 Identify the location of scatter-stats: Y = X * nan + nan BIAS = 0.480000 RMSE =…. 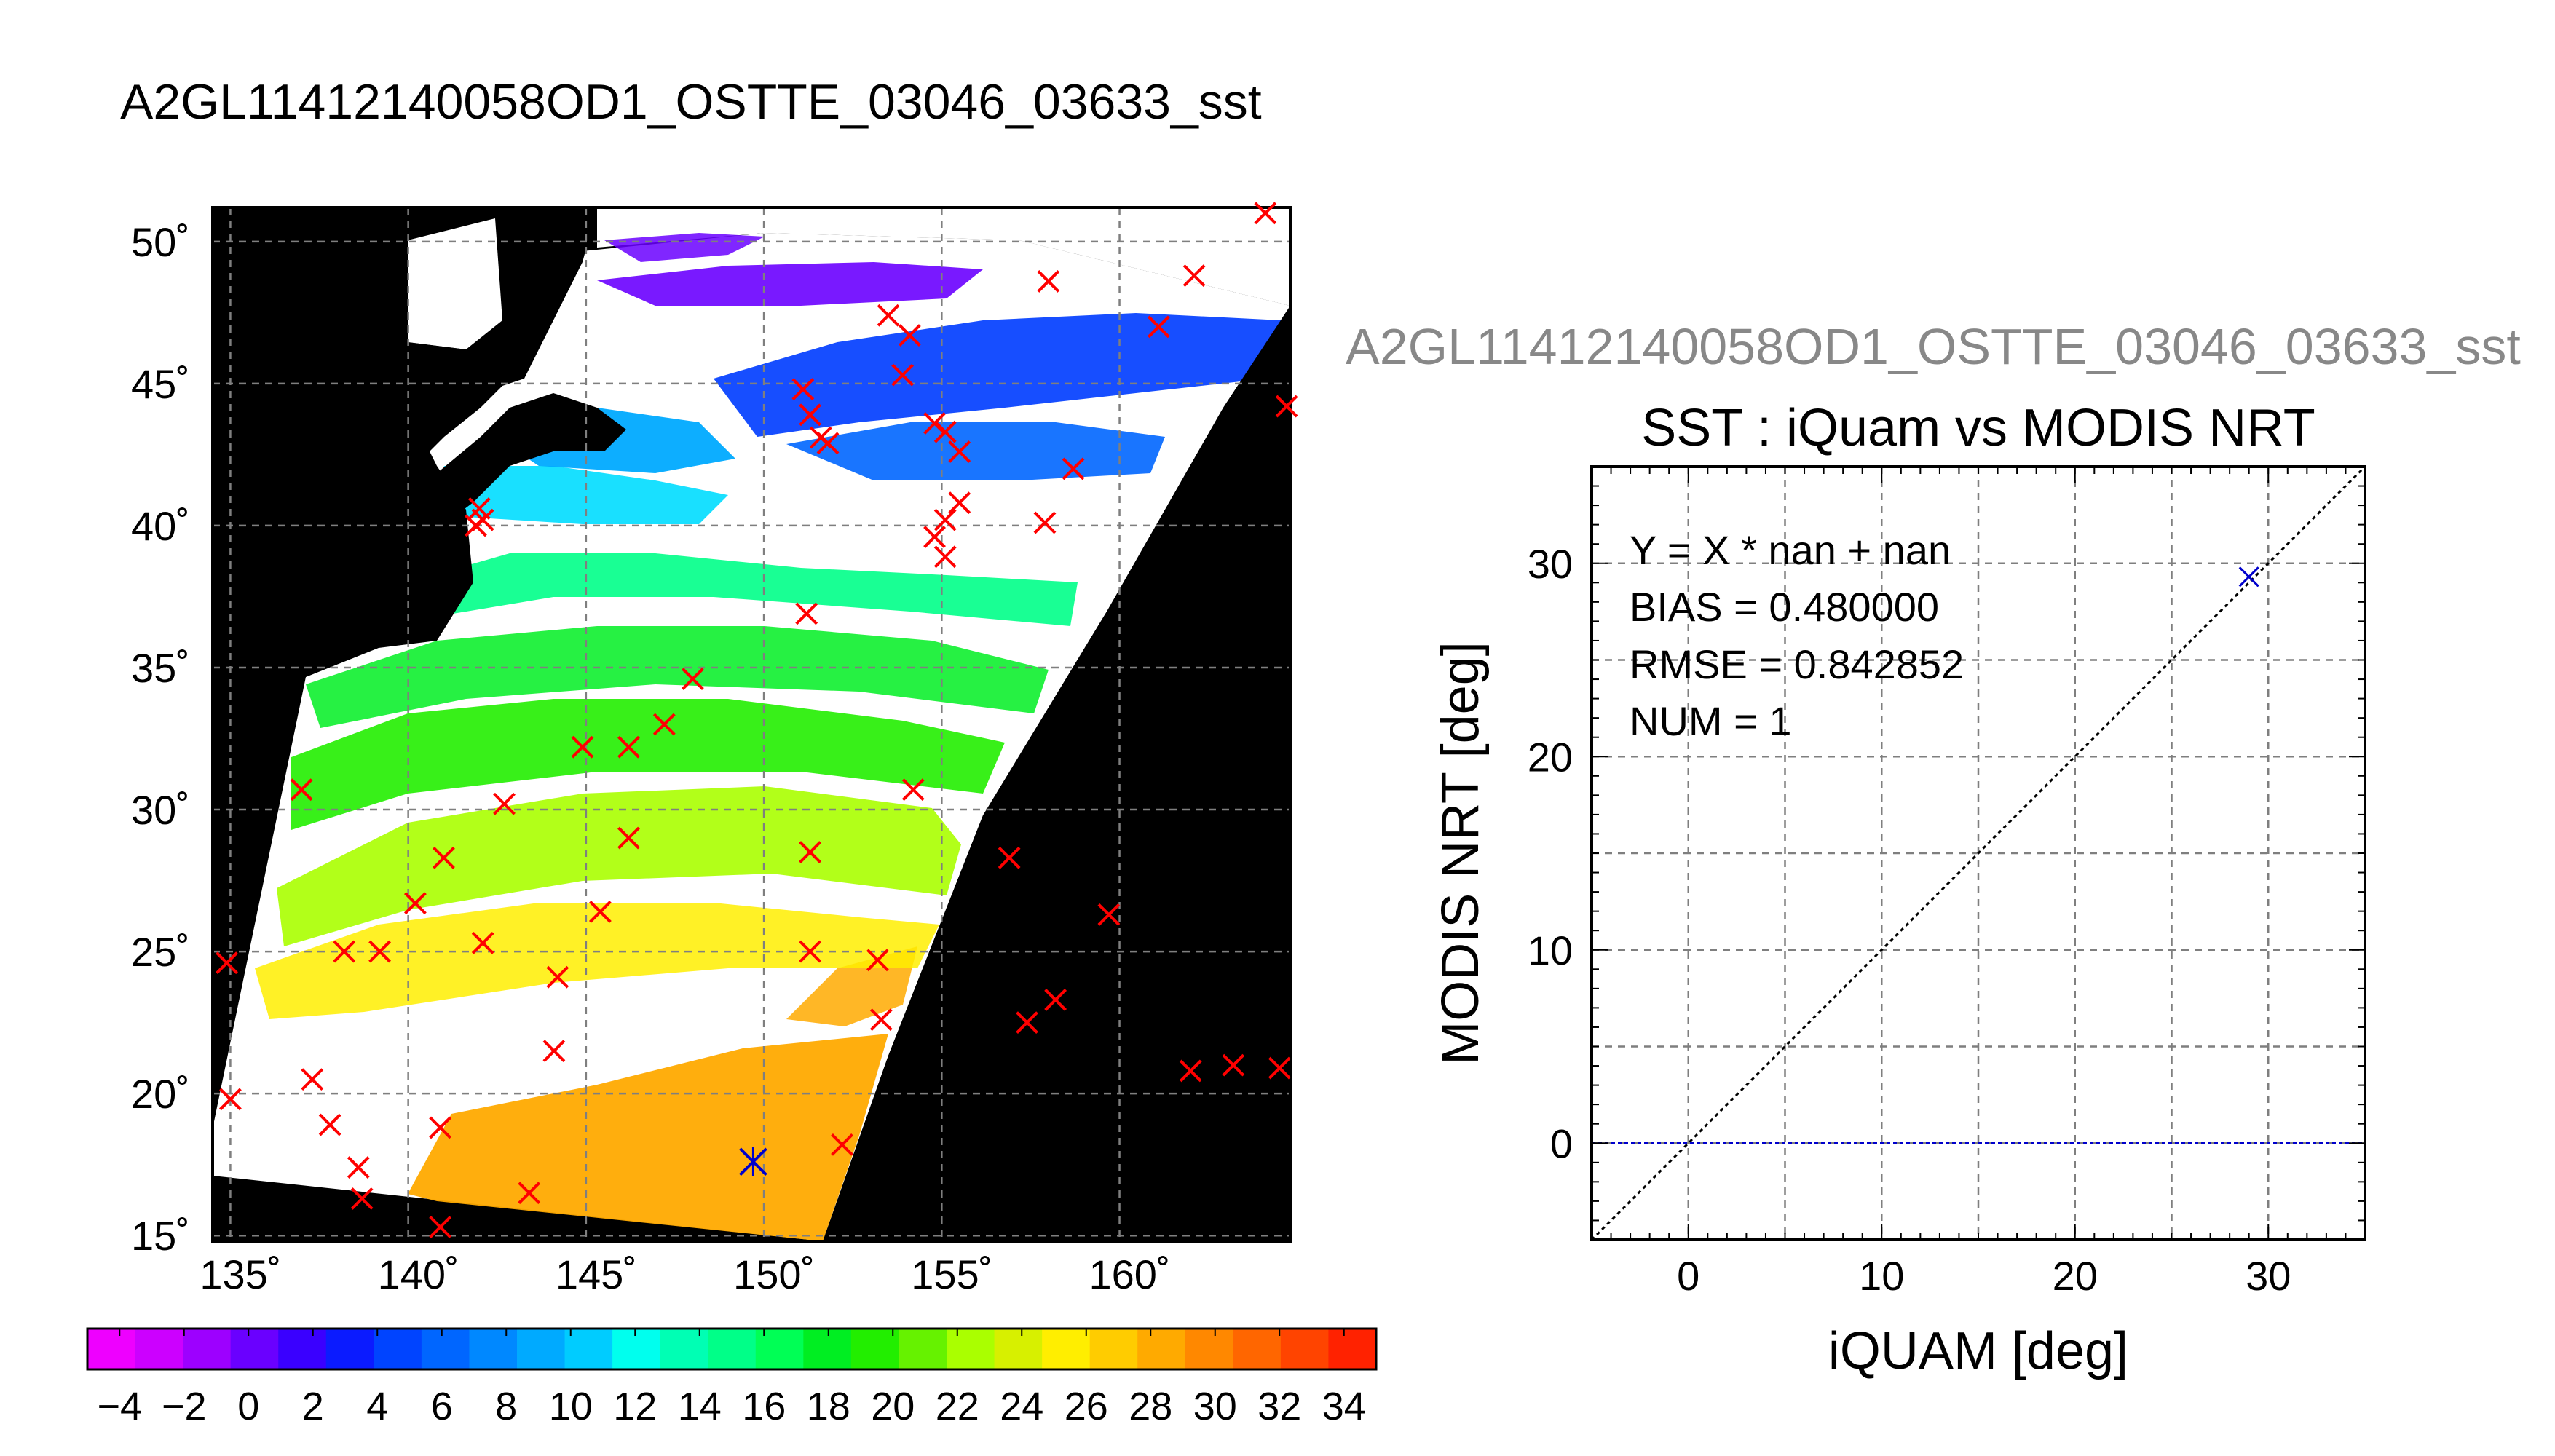
(1797, 635).